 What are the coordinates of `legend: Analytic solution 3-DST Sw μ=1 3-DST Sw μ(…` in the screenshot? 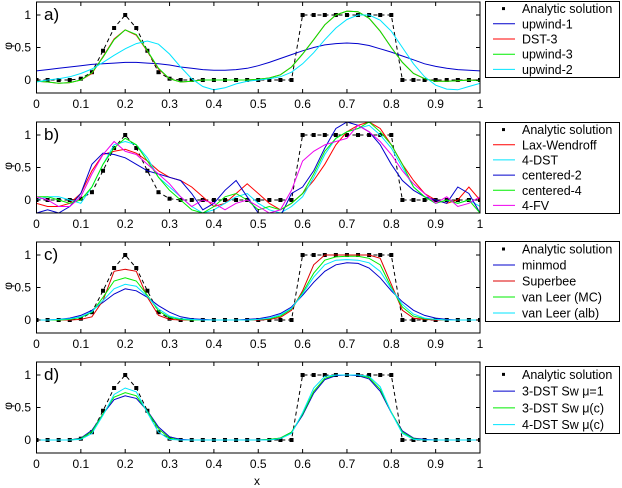 It's located at (552, 400).